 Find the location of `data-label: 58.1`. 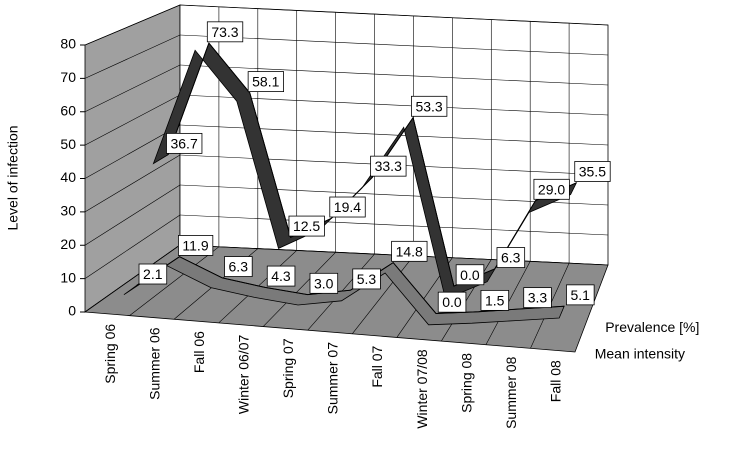

data-label: 58.1 is located at coordinates (265, 82).